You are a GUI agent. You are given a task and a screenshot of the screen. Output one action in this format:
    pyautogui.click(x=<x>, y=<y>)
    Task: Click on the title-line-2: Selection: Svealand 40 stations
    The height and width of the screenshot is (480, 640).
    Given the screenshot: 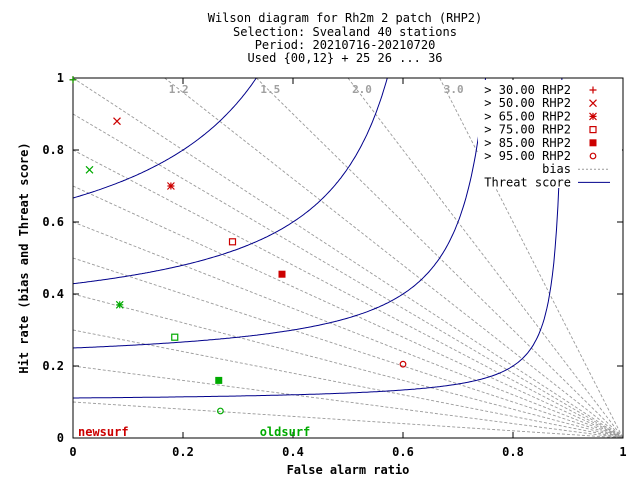 What is the action you would take?
    pyautogui.click(x=345, y=32)
    